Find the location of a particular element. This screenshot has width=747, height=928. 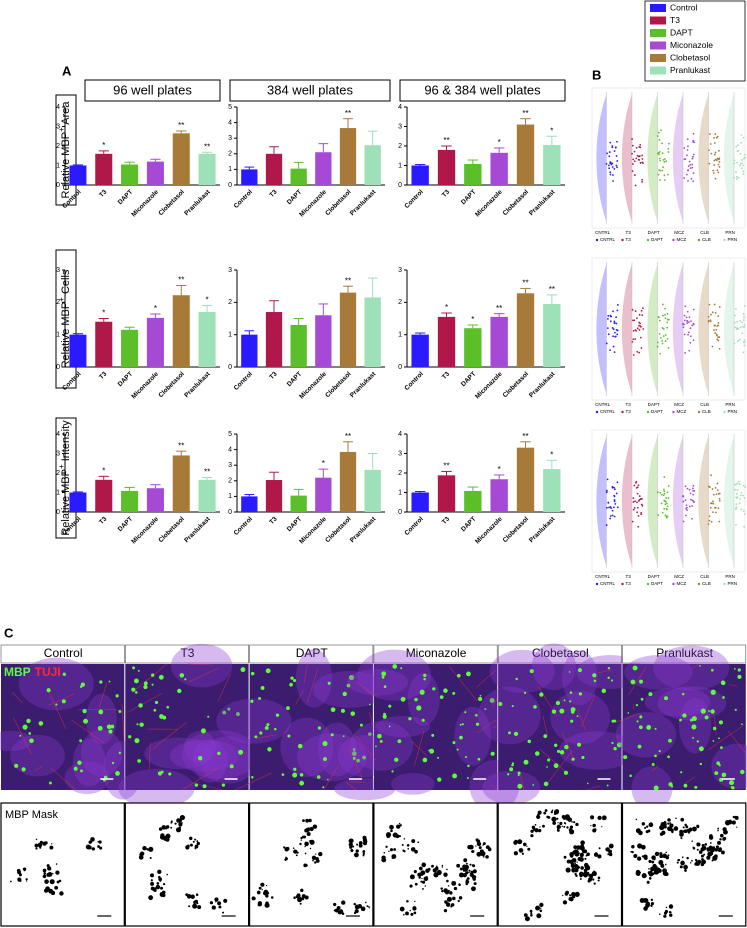

violin-x-label: CNTRL is located at coordinates (602, 232).